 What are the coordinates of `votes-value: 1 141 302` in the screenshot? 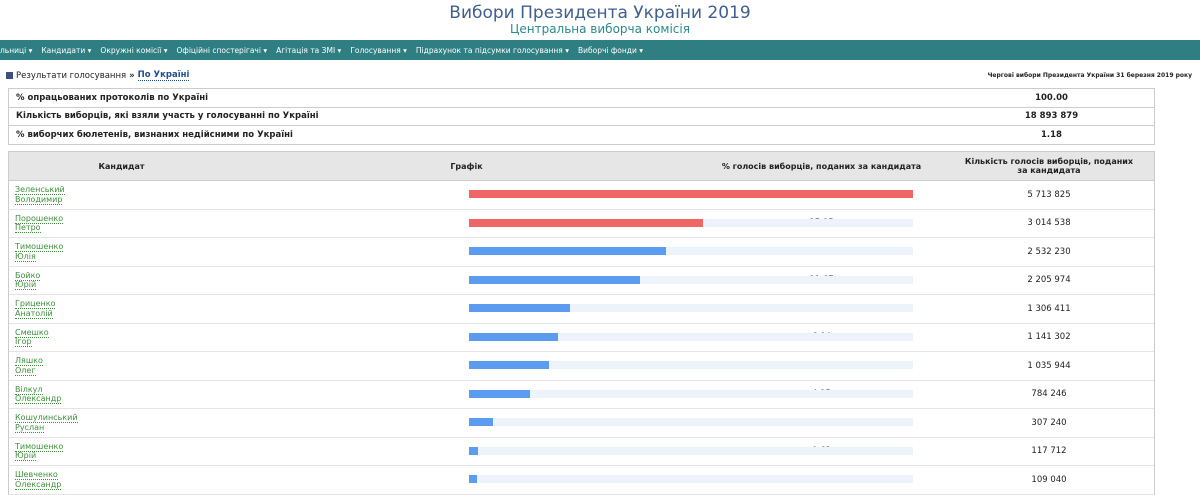 It's located at (1049, 337).